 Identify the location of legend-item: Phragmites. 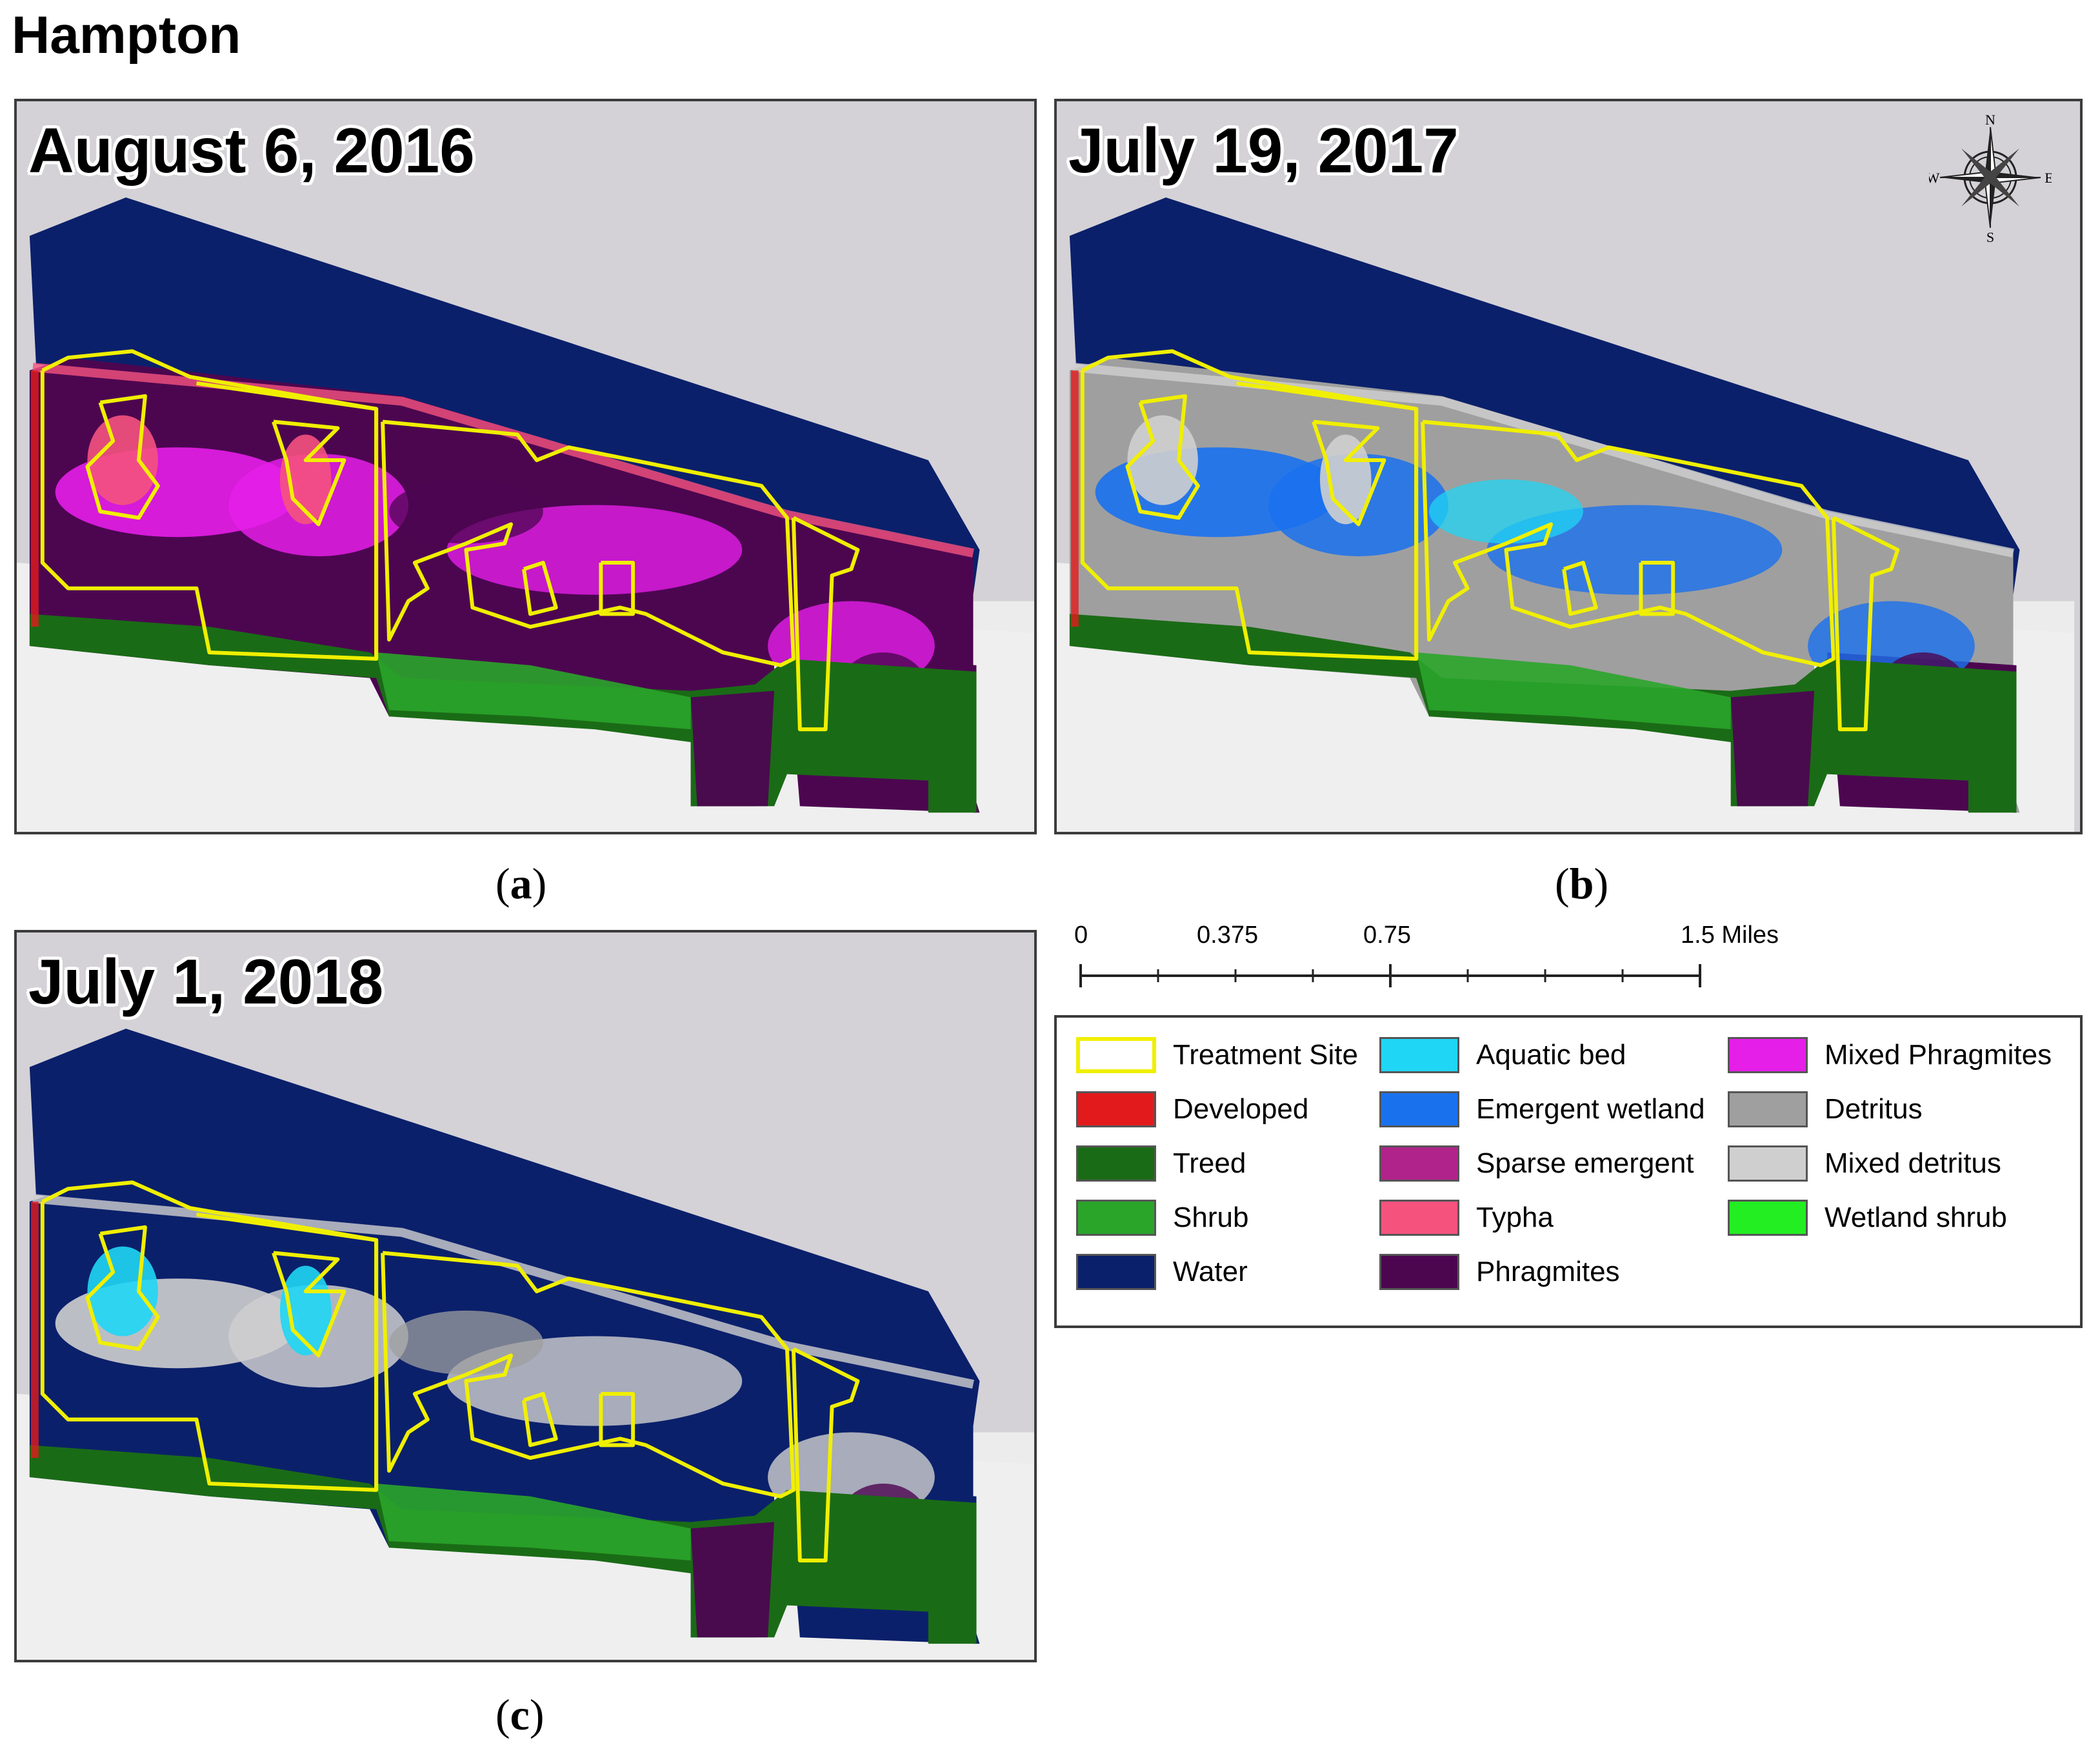
(1499, 1272).